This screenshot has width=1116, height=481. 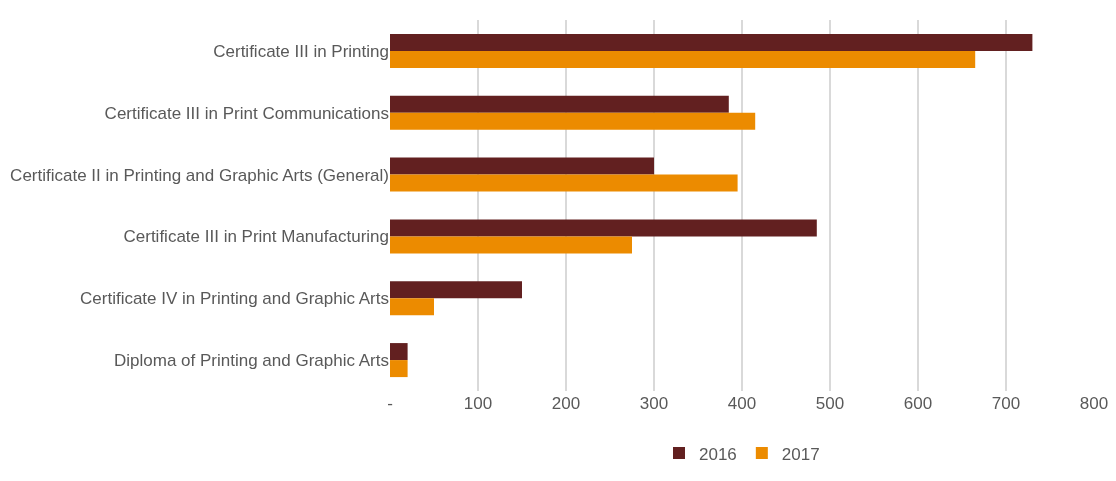 What do you see at coordinates (1006, 403) in the screenshot?
I see `x-tick-label: 700` at bounding box center [1006, 403].